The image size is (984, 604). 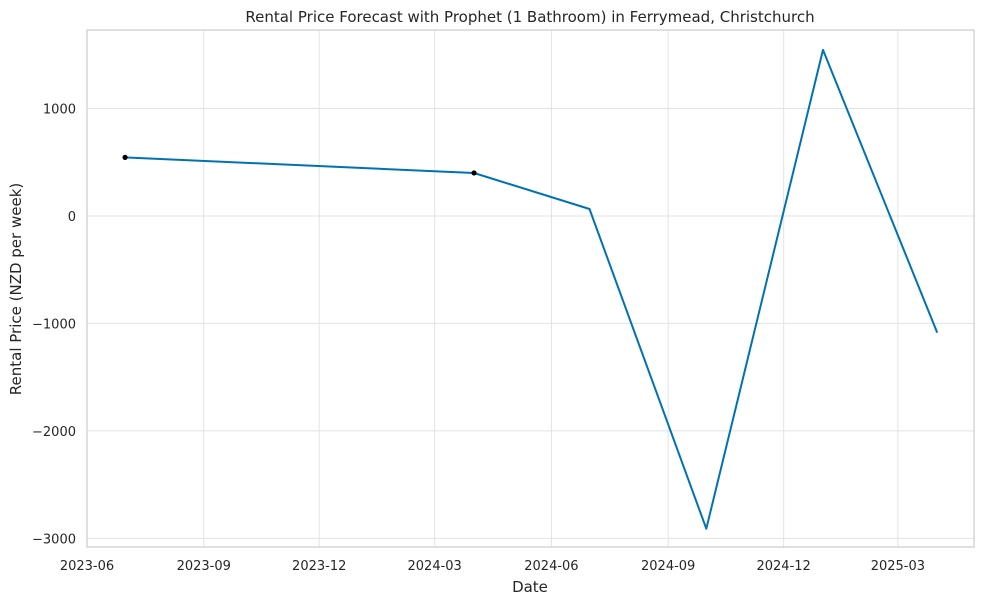 I want to click on y-axis-label: Rental Price (NZD per week), so click(x=16, y=289).